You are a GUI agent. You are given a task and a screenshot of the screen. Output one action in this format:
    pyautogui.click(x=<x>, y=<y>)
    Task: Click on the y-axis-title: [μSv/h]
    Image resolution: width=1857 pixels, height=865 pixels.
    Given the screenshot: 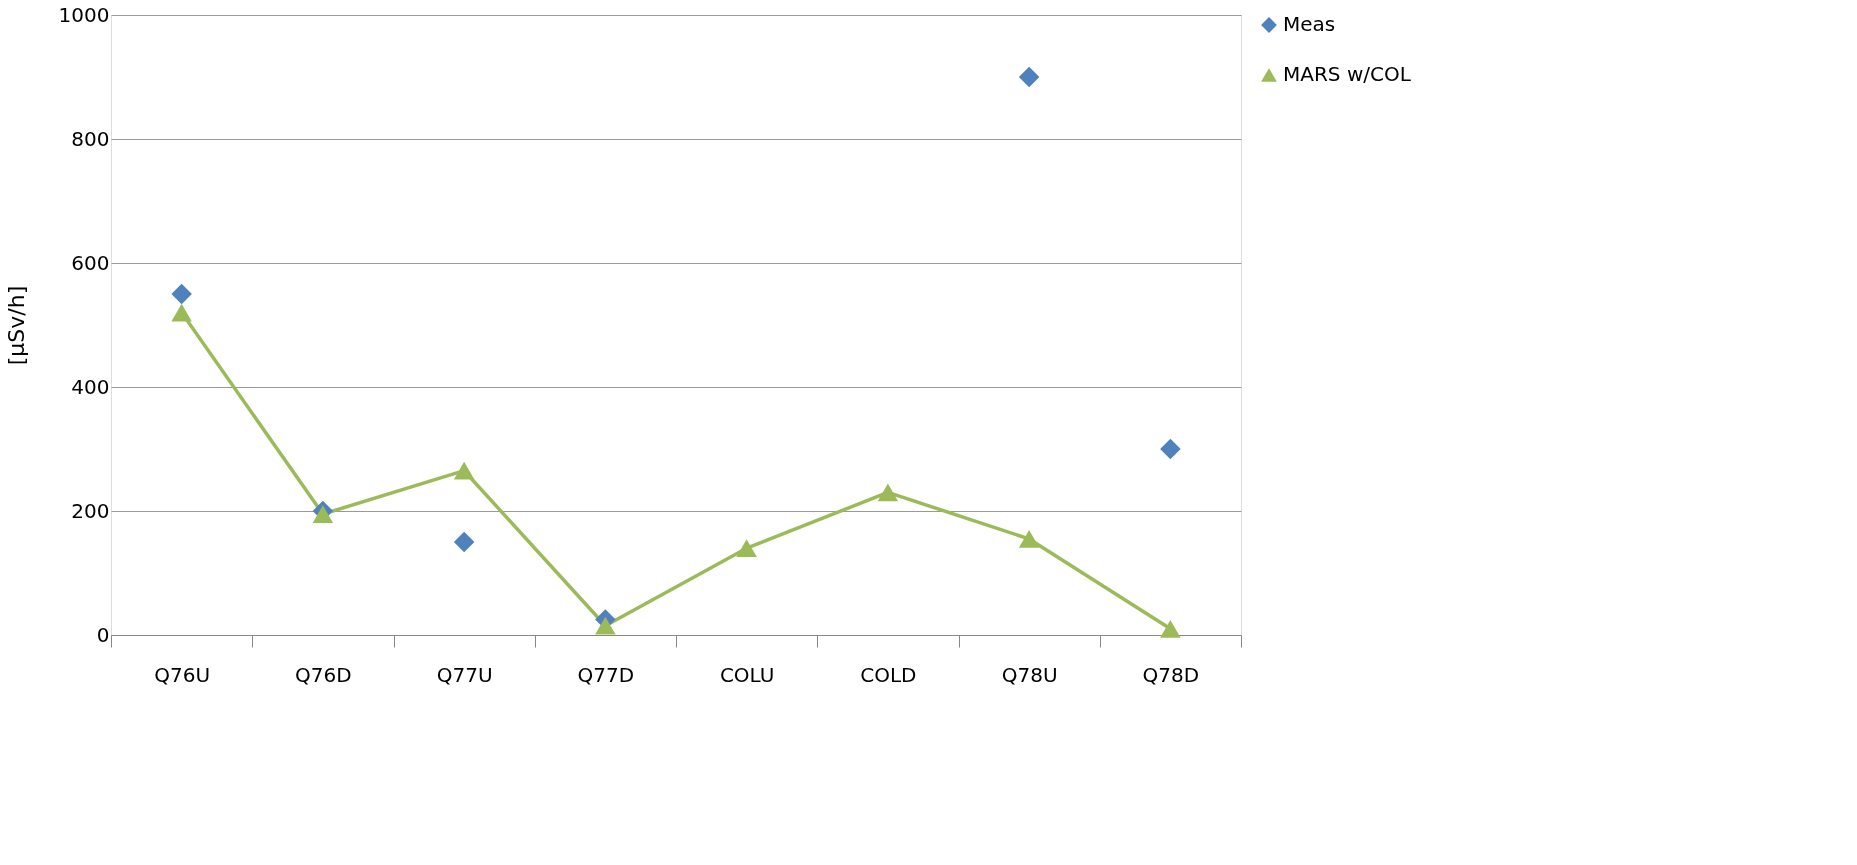 What is the action you would take?
    pyautogui.click(x=16, y=325)
    